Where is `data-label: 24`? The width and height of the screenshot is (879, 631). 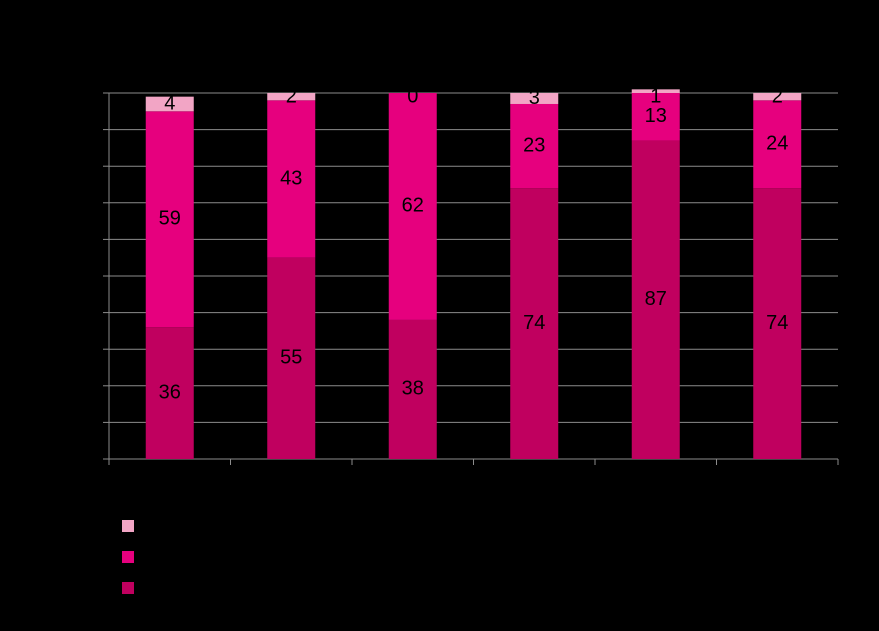
data-label: 24 is located at coordinates (777, 144).